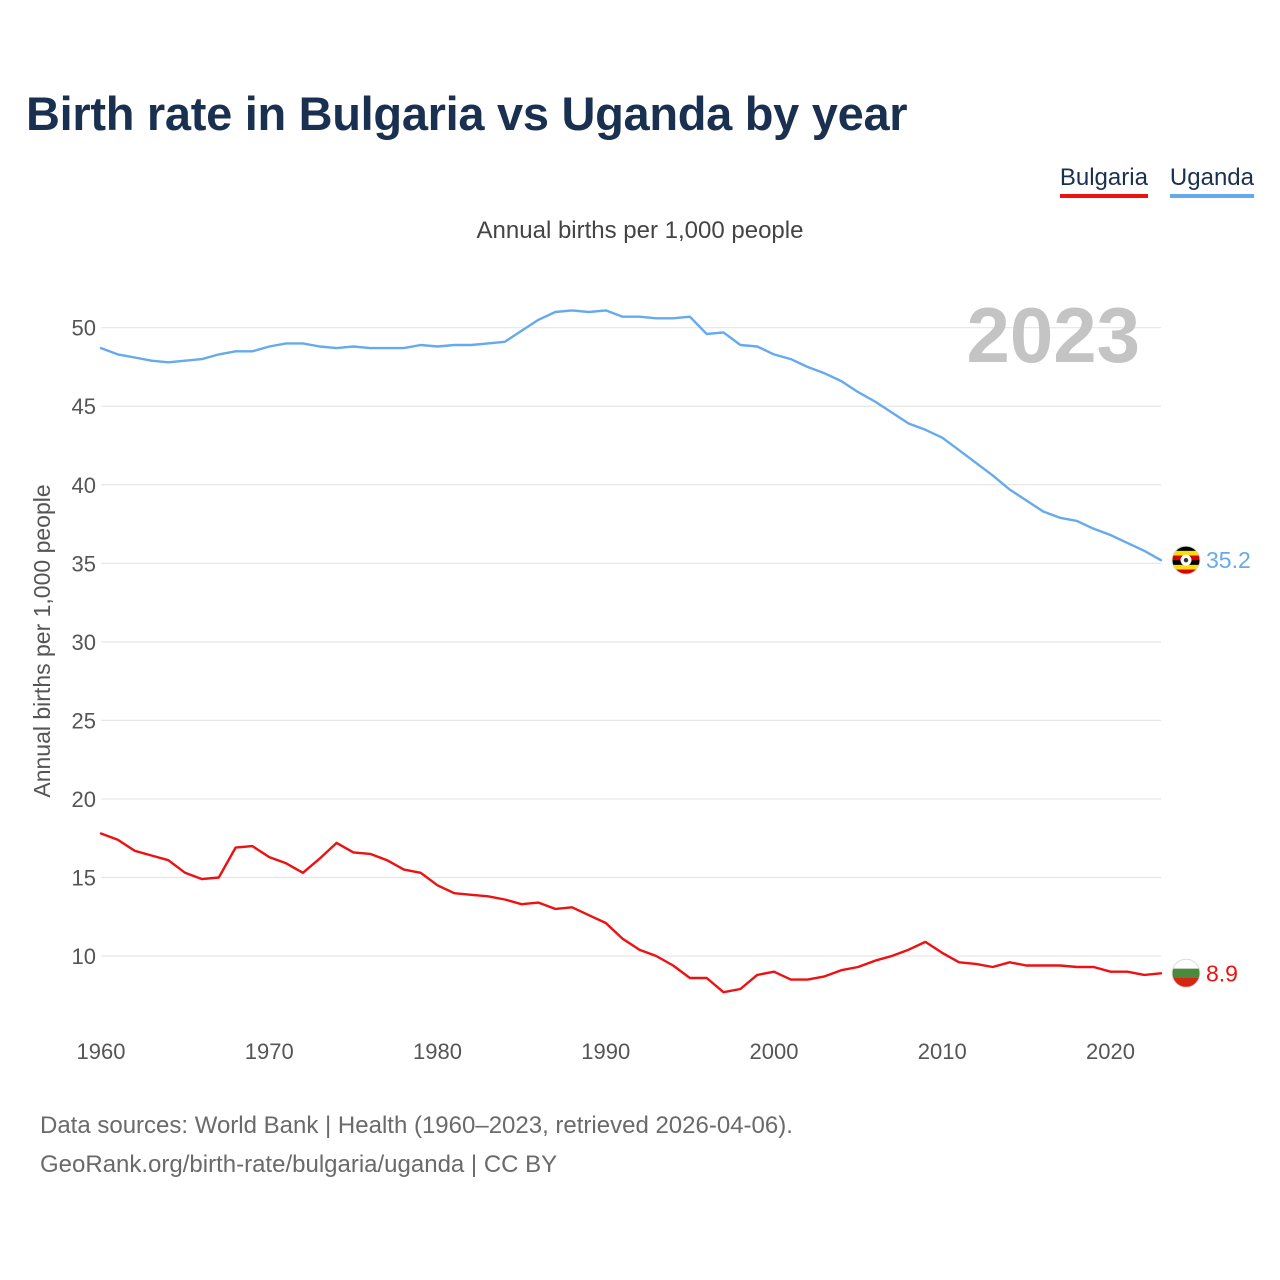 This screenshot has width=1280, height=1280. Describe the element at coordinates (84, 406) in the screenshot. I see `y-tick-label: 45` at that location.